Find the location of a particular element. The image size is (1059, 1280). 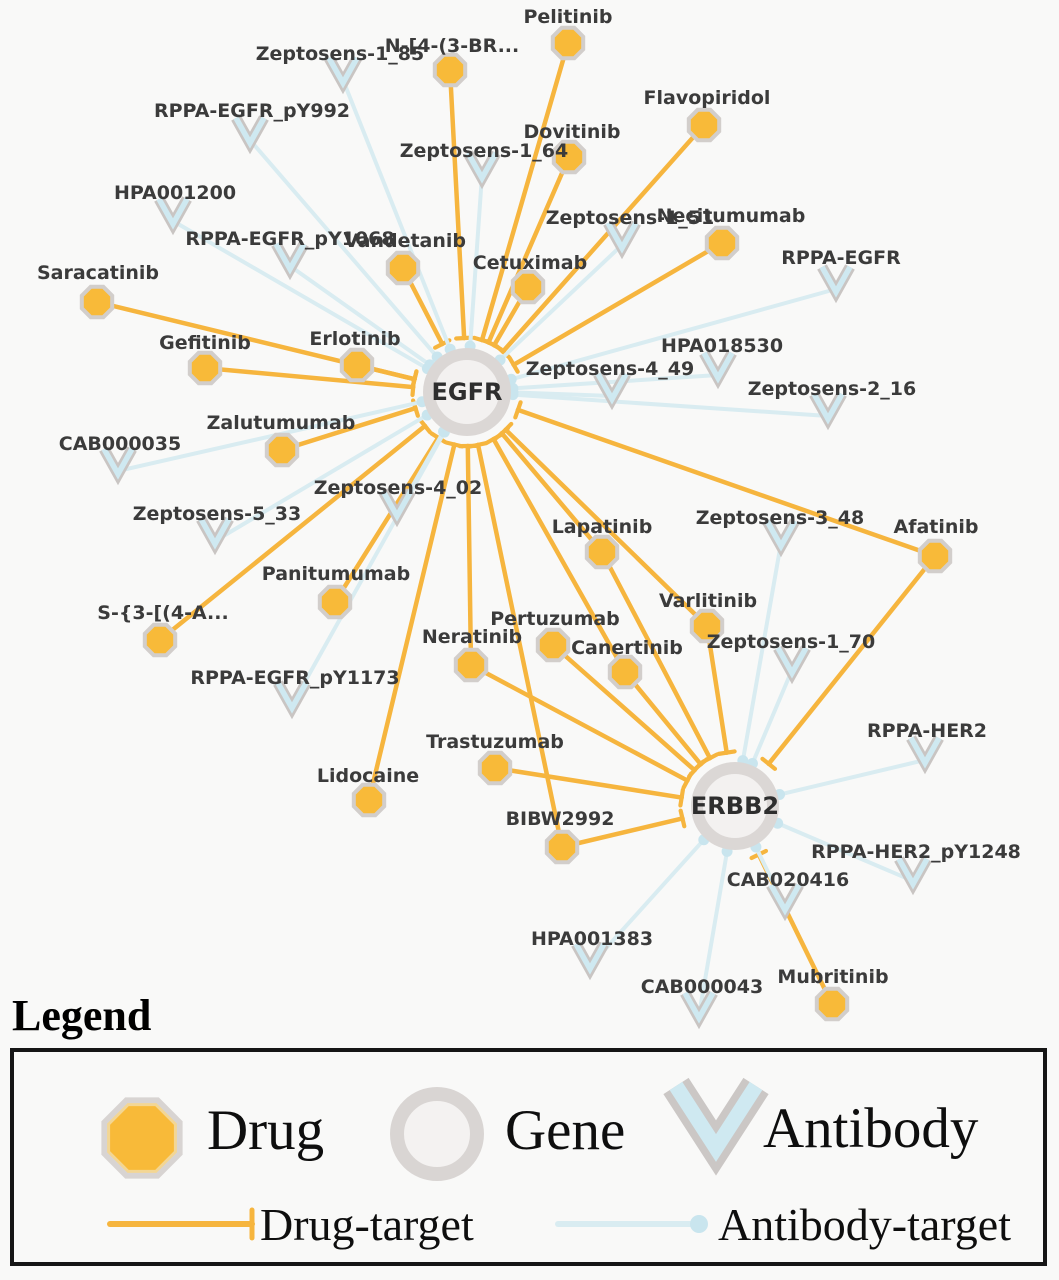

gene-node-egfr is located at coordinates (467, 392).